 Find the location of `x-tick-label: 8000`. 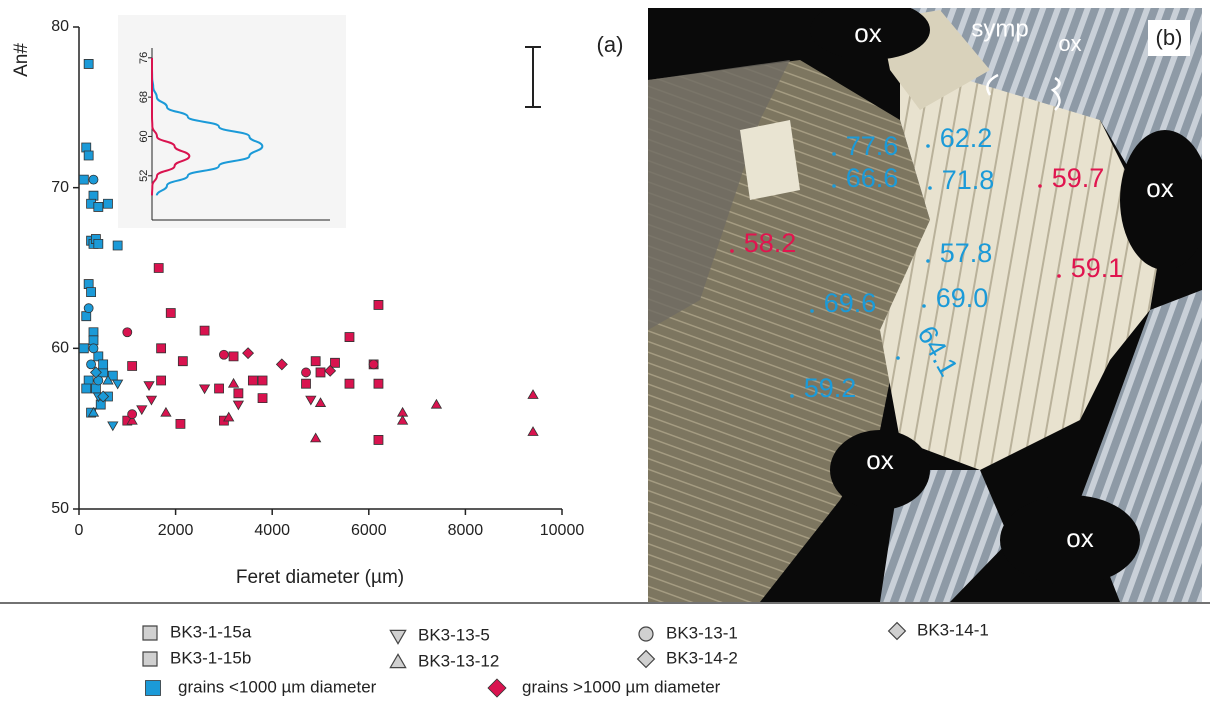

x-tick-label: 8000 is located at coordinates (466, 530).